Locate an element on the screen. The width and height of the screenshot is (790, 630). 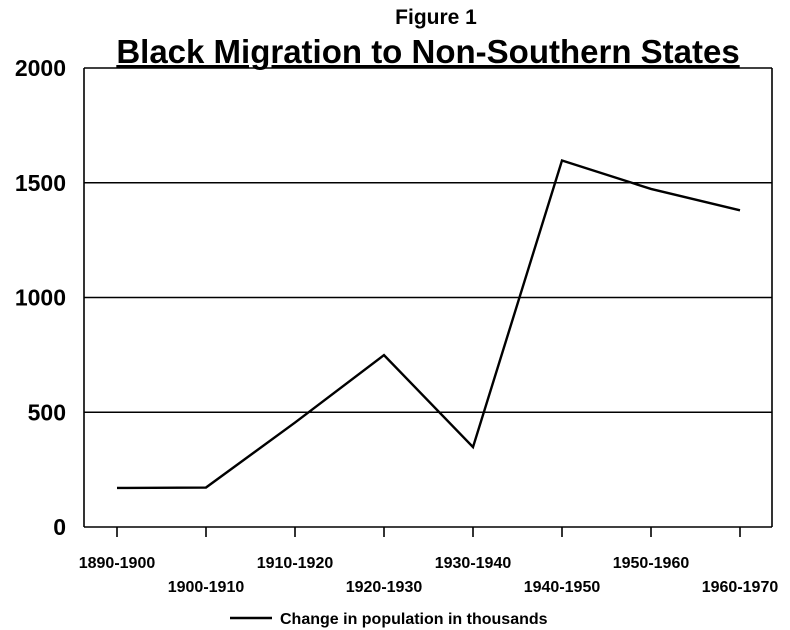
y-tick-label: 2000 is located at coordinates (40, 68).